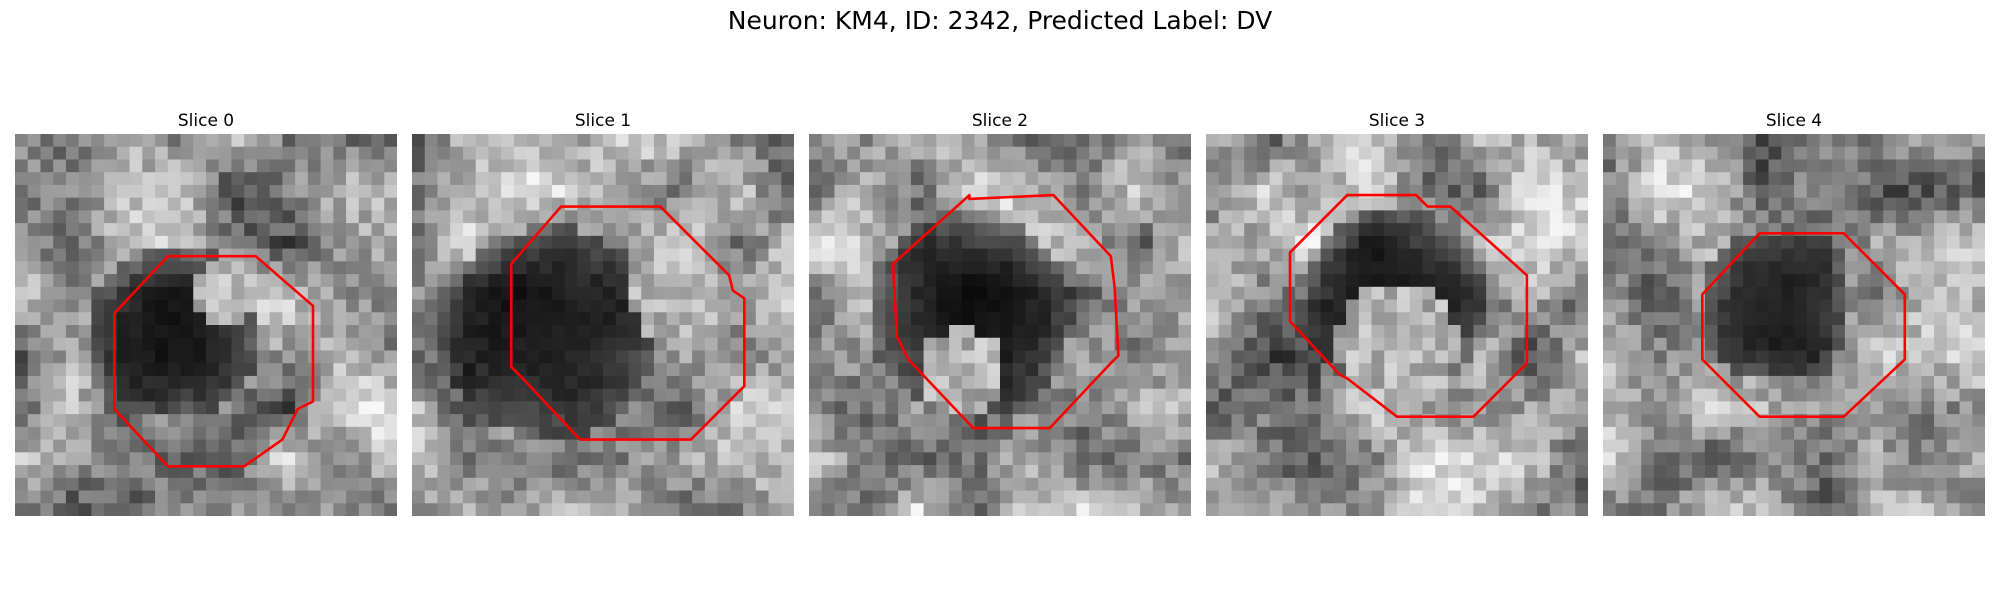 The width and height of the screenshot is (2000, 600). What do you see at coordinates (1000, 121) in the screenshot?
I see `slice-title: Slice 2` at bounding box center [1000, 121].